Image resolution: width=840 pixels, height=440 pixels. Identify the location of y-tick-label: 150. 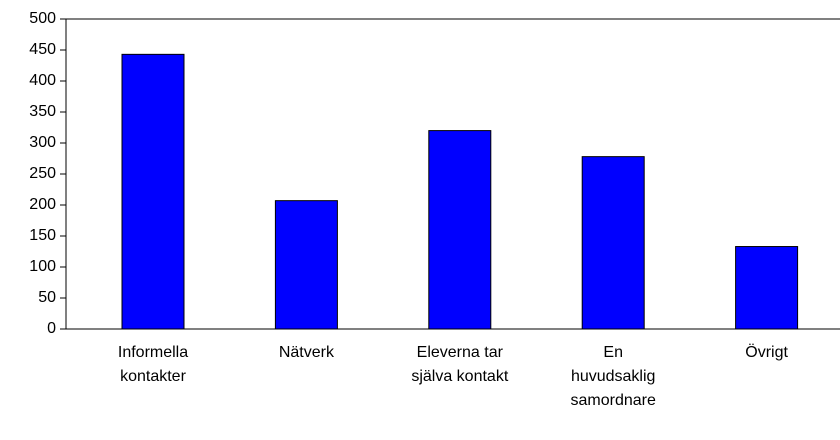
(42, 235).